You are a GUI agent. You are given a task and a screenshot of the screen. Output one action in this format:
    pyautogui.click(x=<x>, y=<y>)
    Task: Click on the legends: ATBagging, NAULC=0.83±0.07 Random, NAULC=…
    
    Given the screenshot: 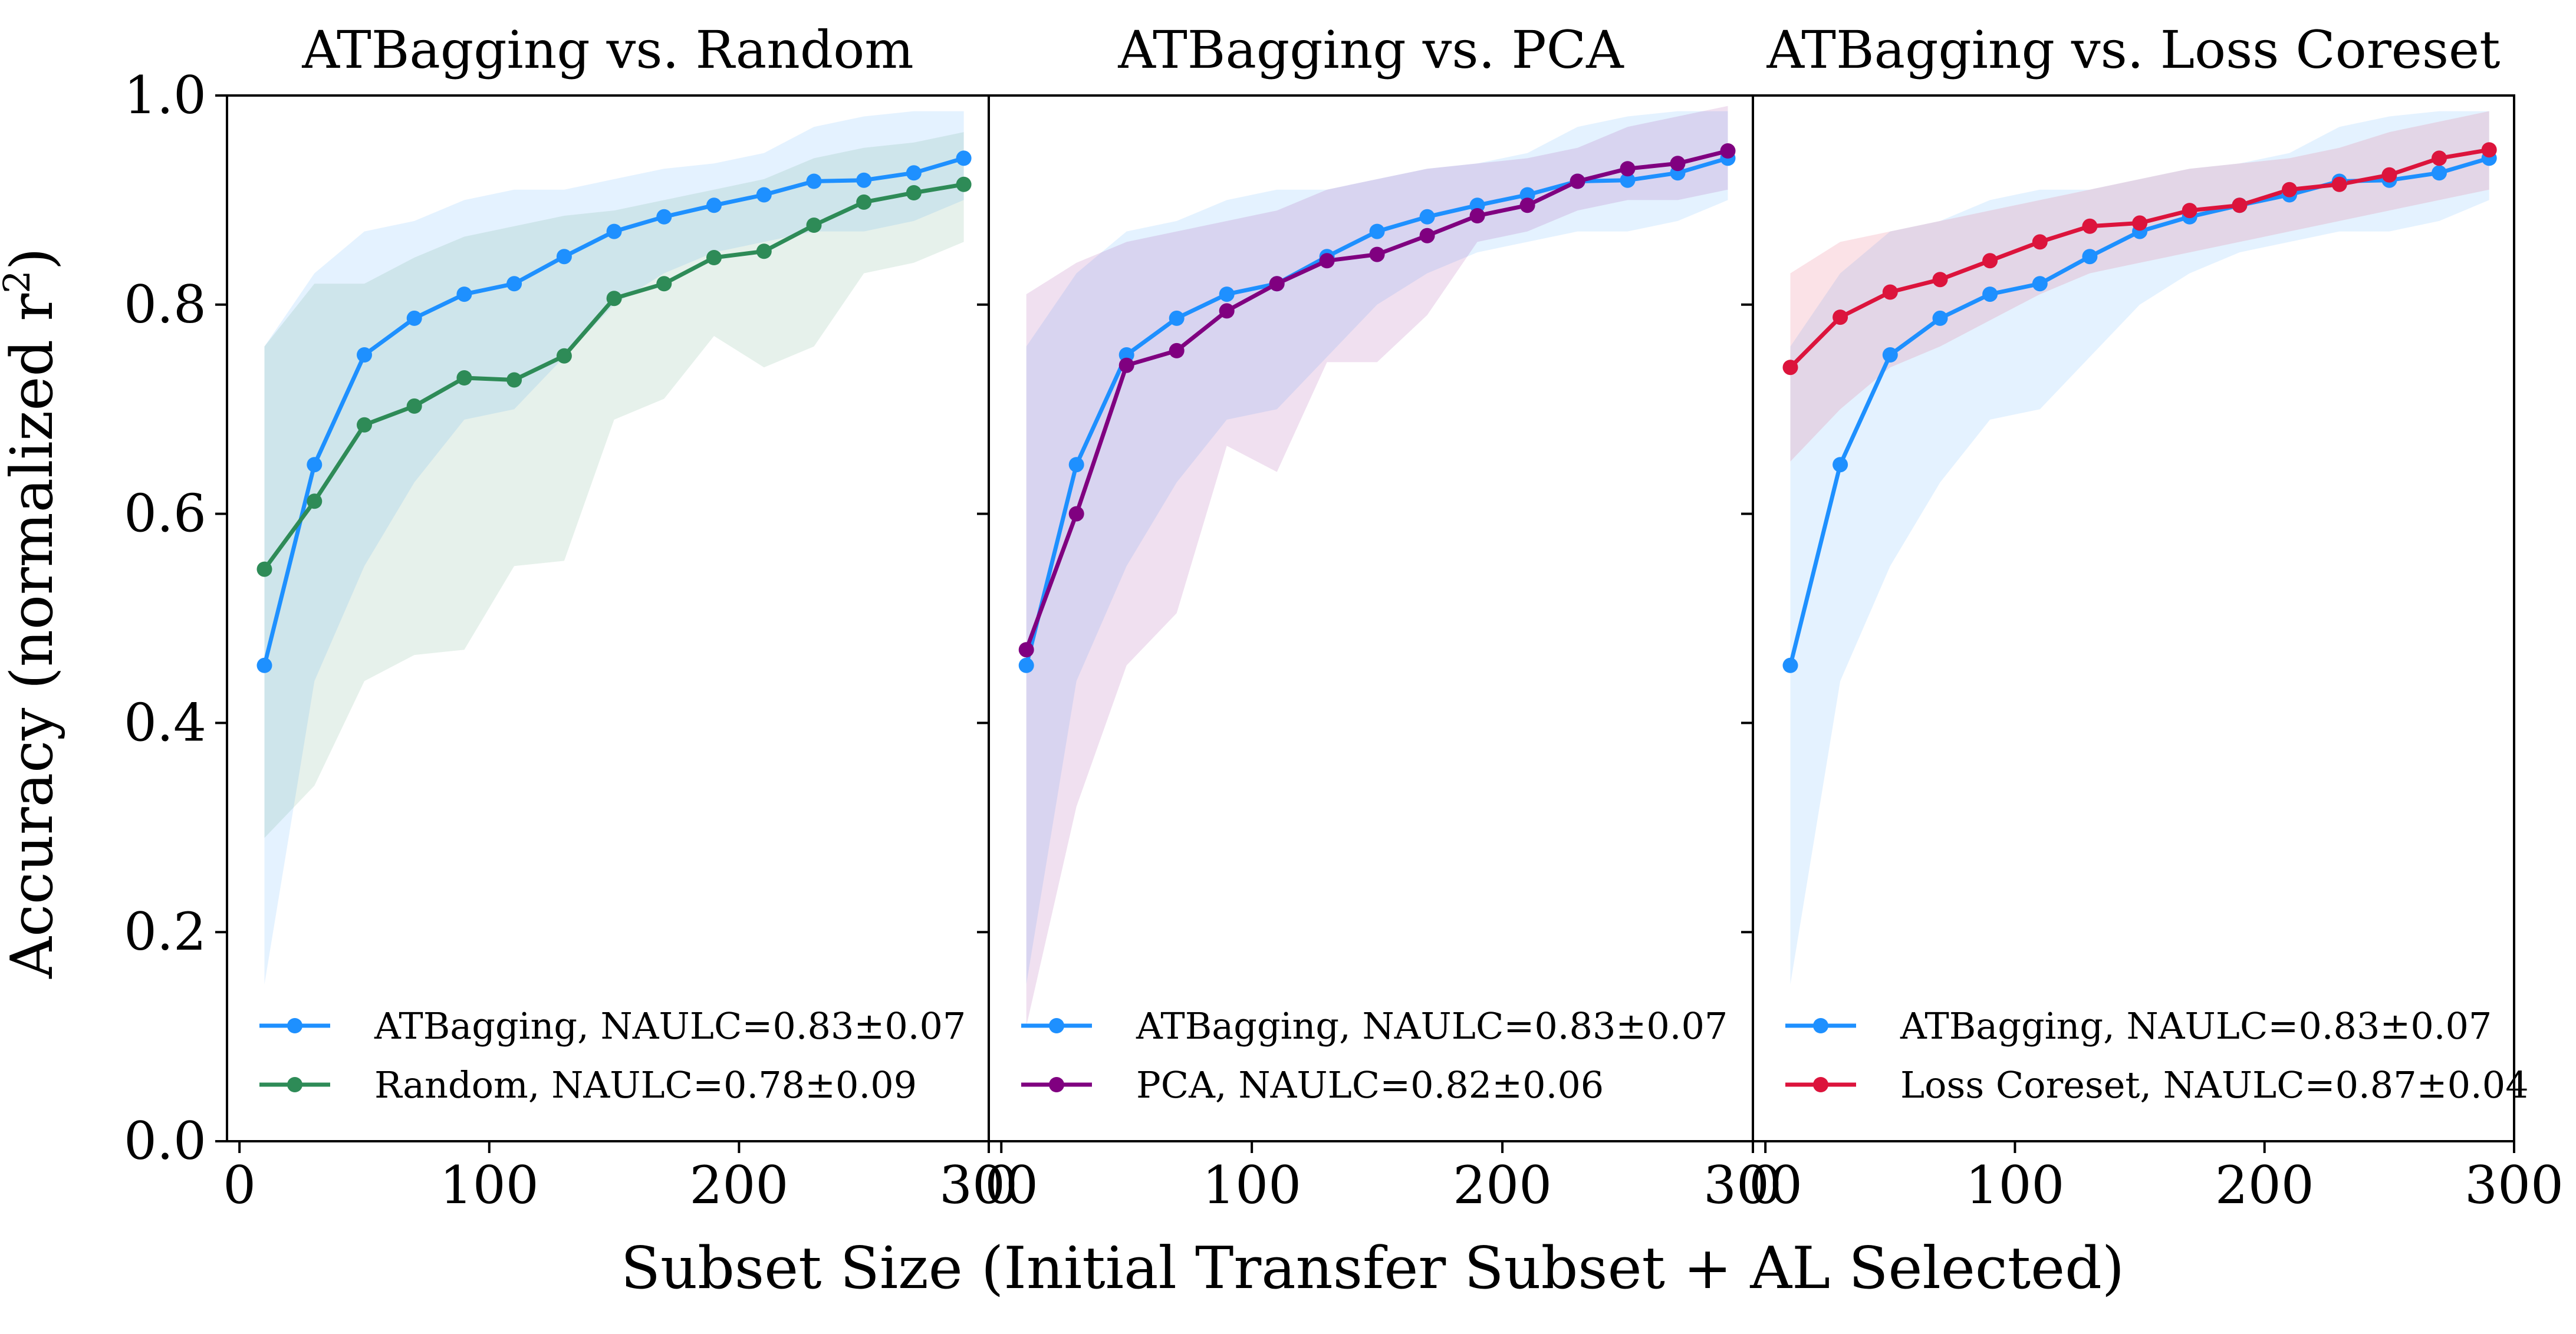 What is the action you would take?
    pyautogui.click(x=1394, y=1055)
    